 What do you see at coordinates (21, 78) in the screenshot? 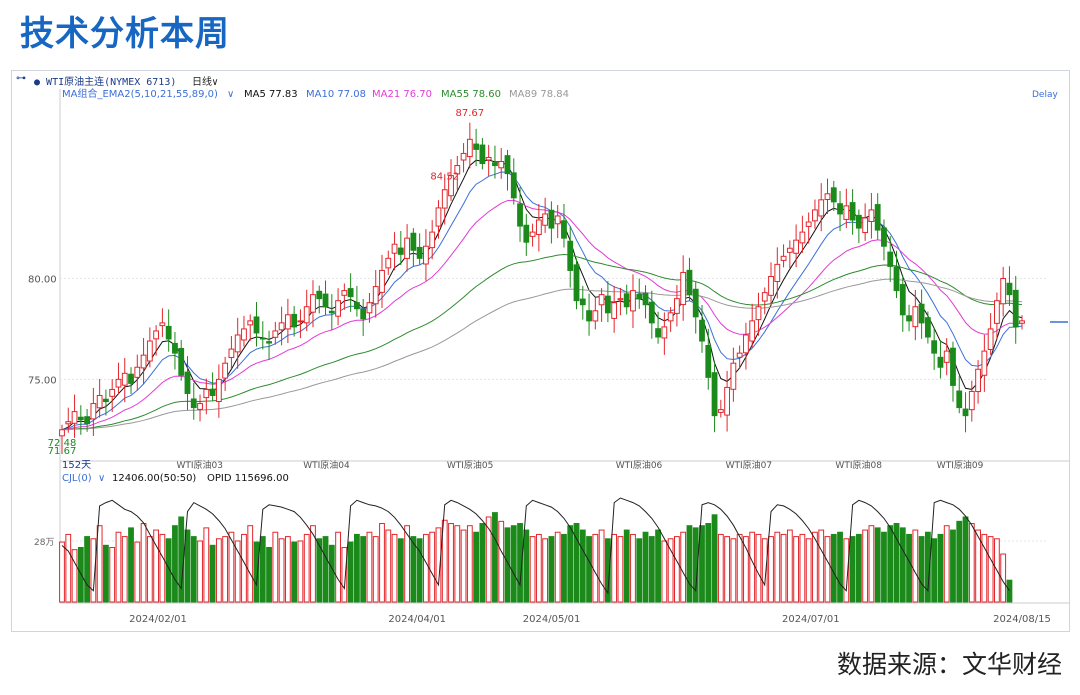
I see `layout-toggle-icon: ⊶` at bounding box center [21, 78].